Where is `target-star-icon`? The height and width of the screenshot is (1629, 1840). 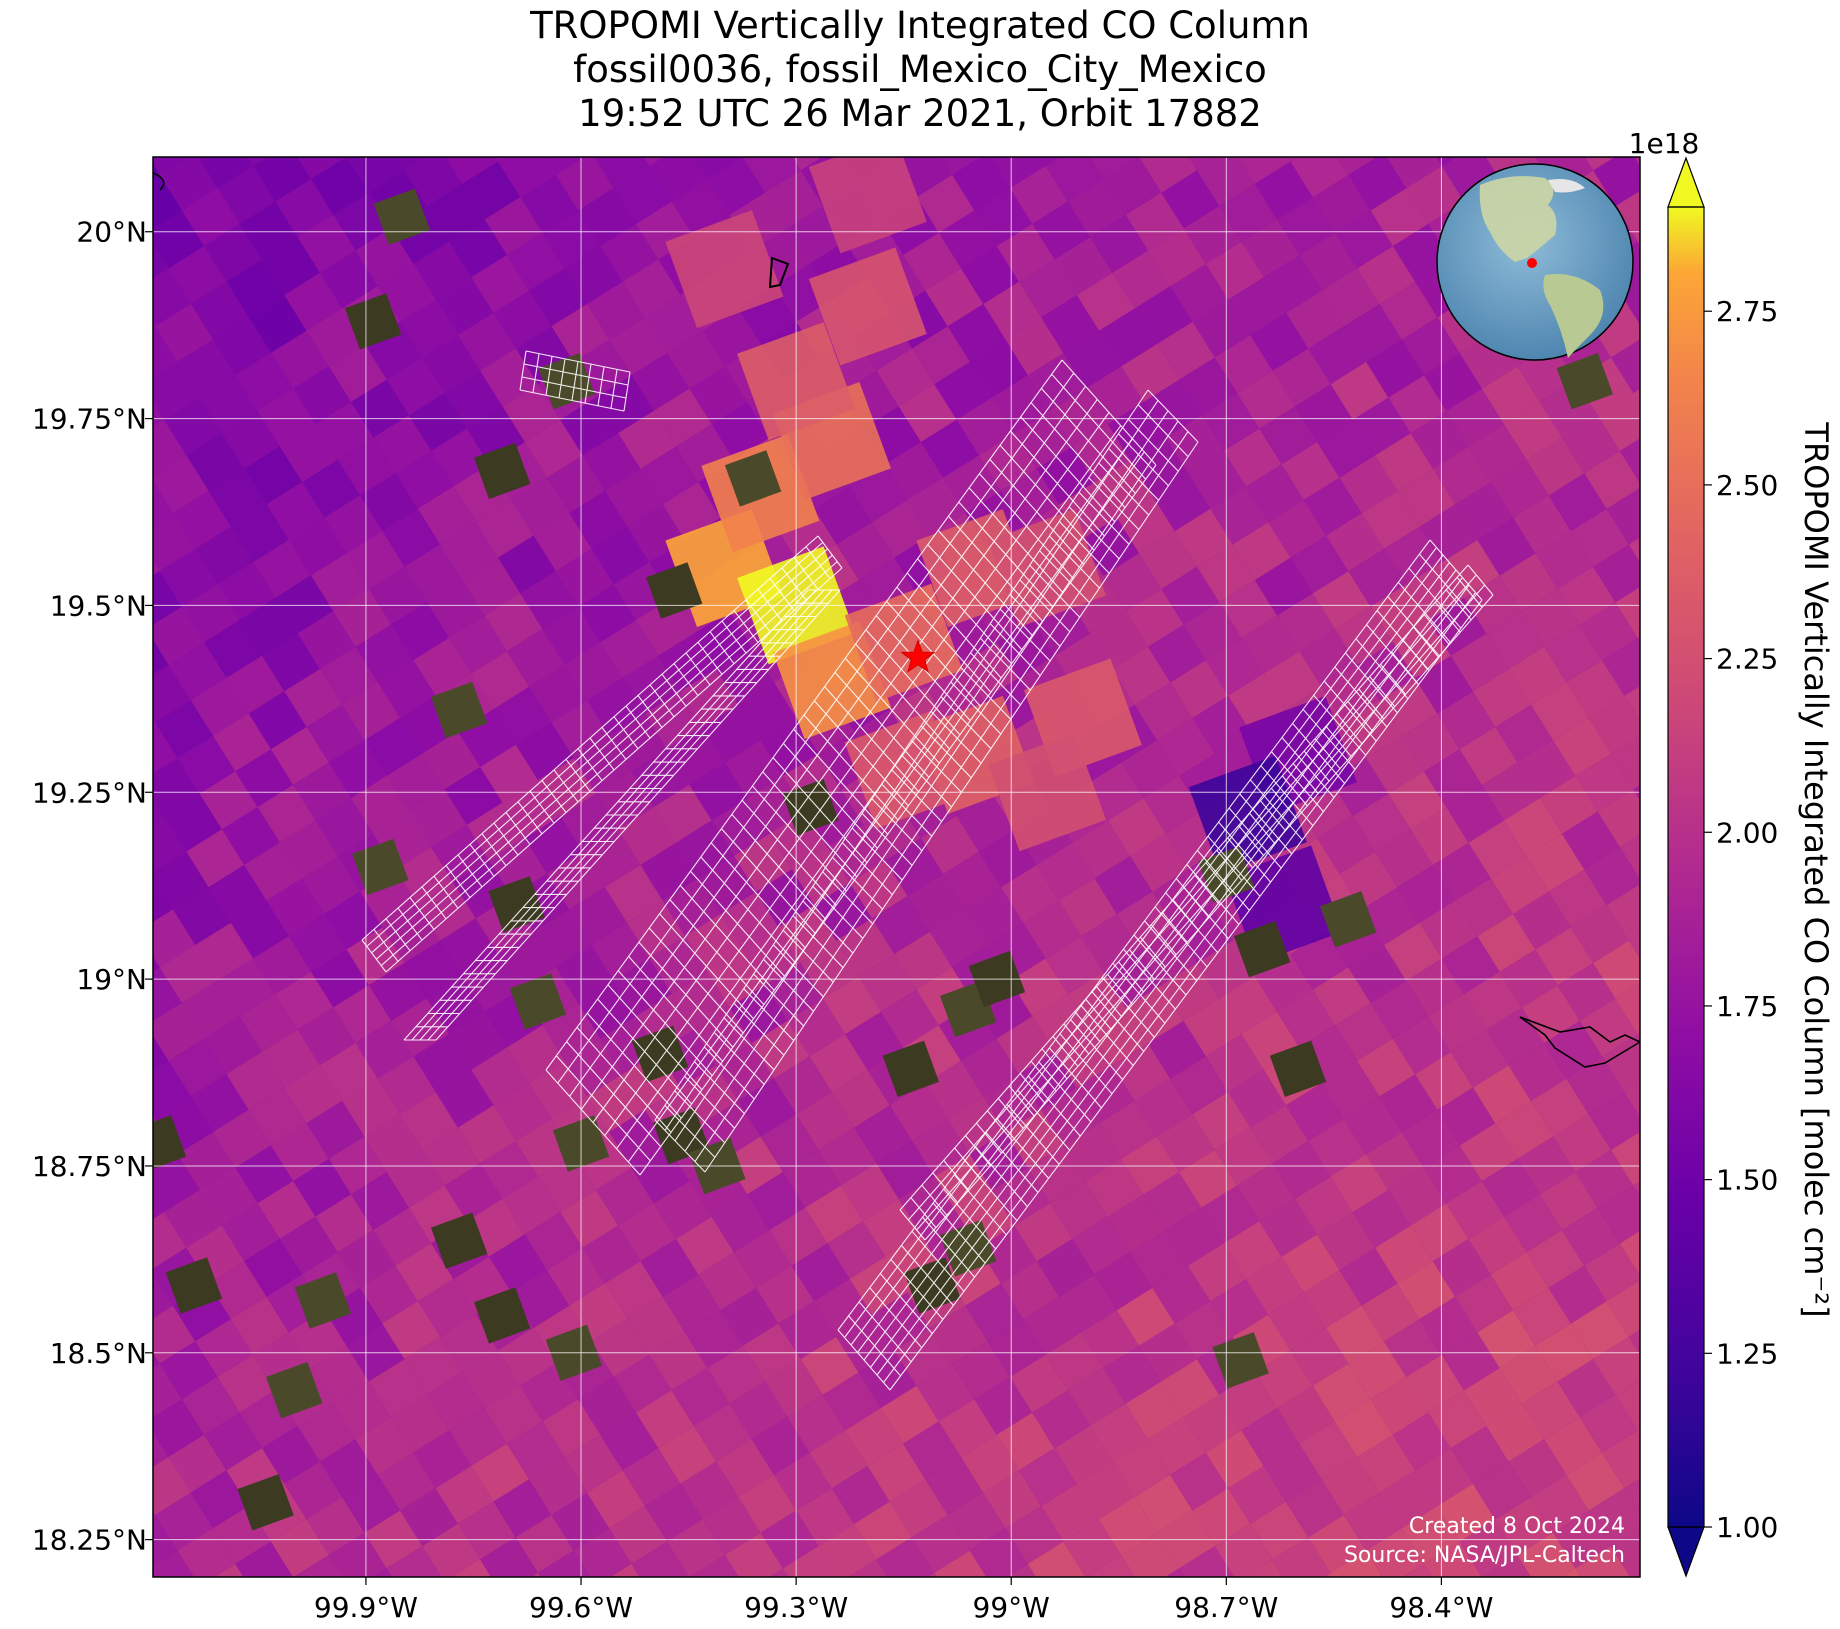 target-star-icon is located at coordinates (918, 656).